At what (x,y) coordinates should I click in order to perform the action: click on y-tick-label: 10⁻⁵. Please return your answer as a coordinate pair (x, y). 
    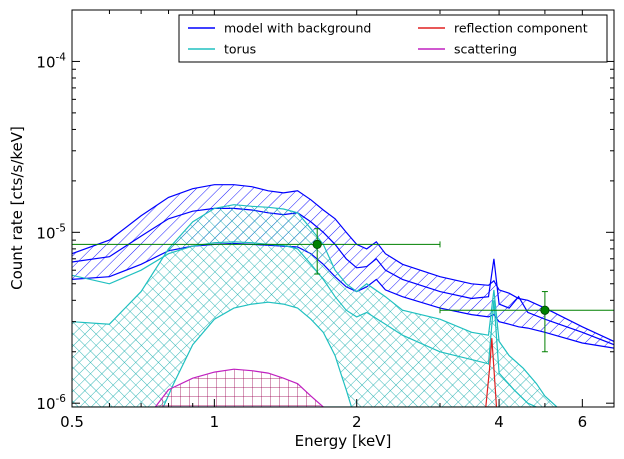
    Looking at the image, I should click on (51, 232).